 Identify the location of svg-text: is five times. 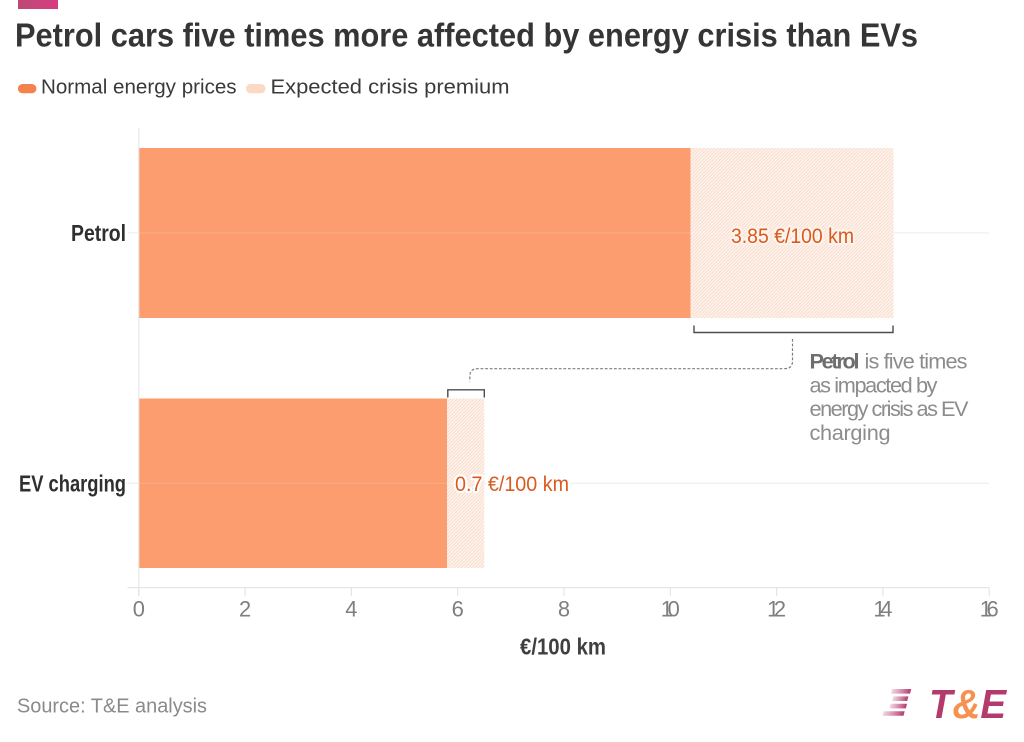
(916, 361).